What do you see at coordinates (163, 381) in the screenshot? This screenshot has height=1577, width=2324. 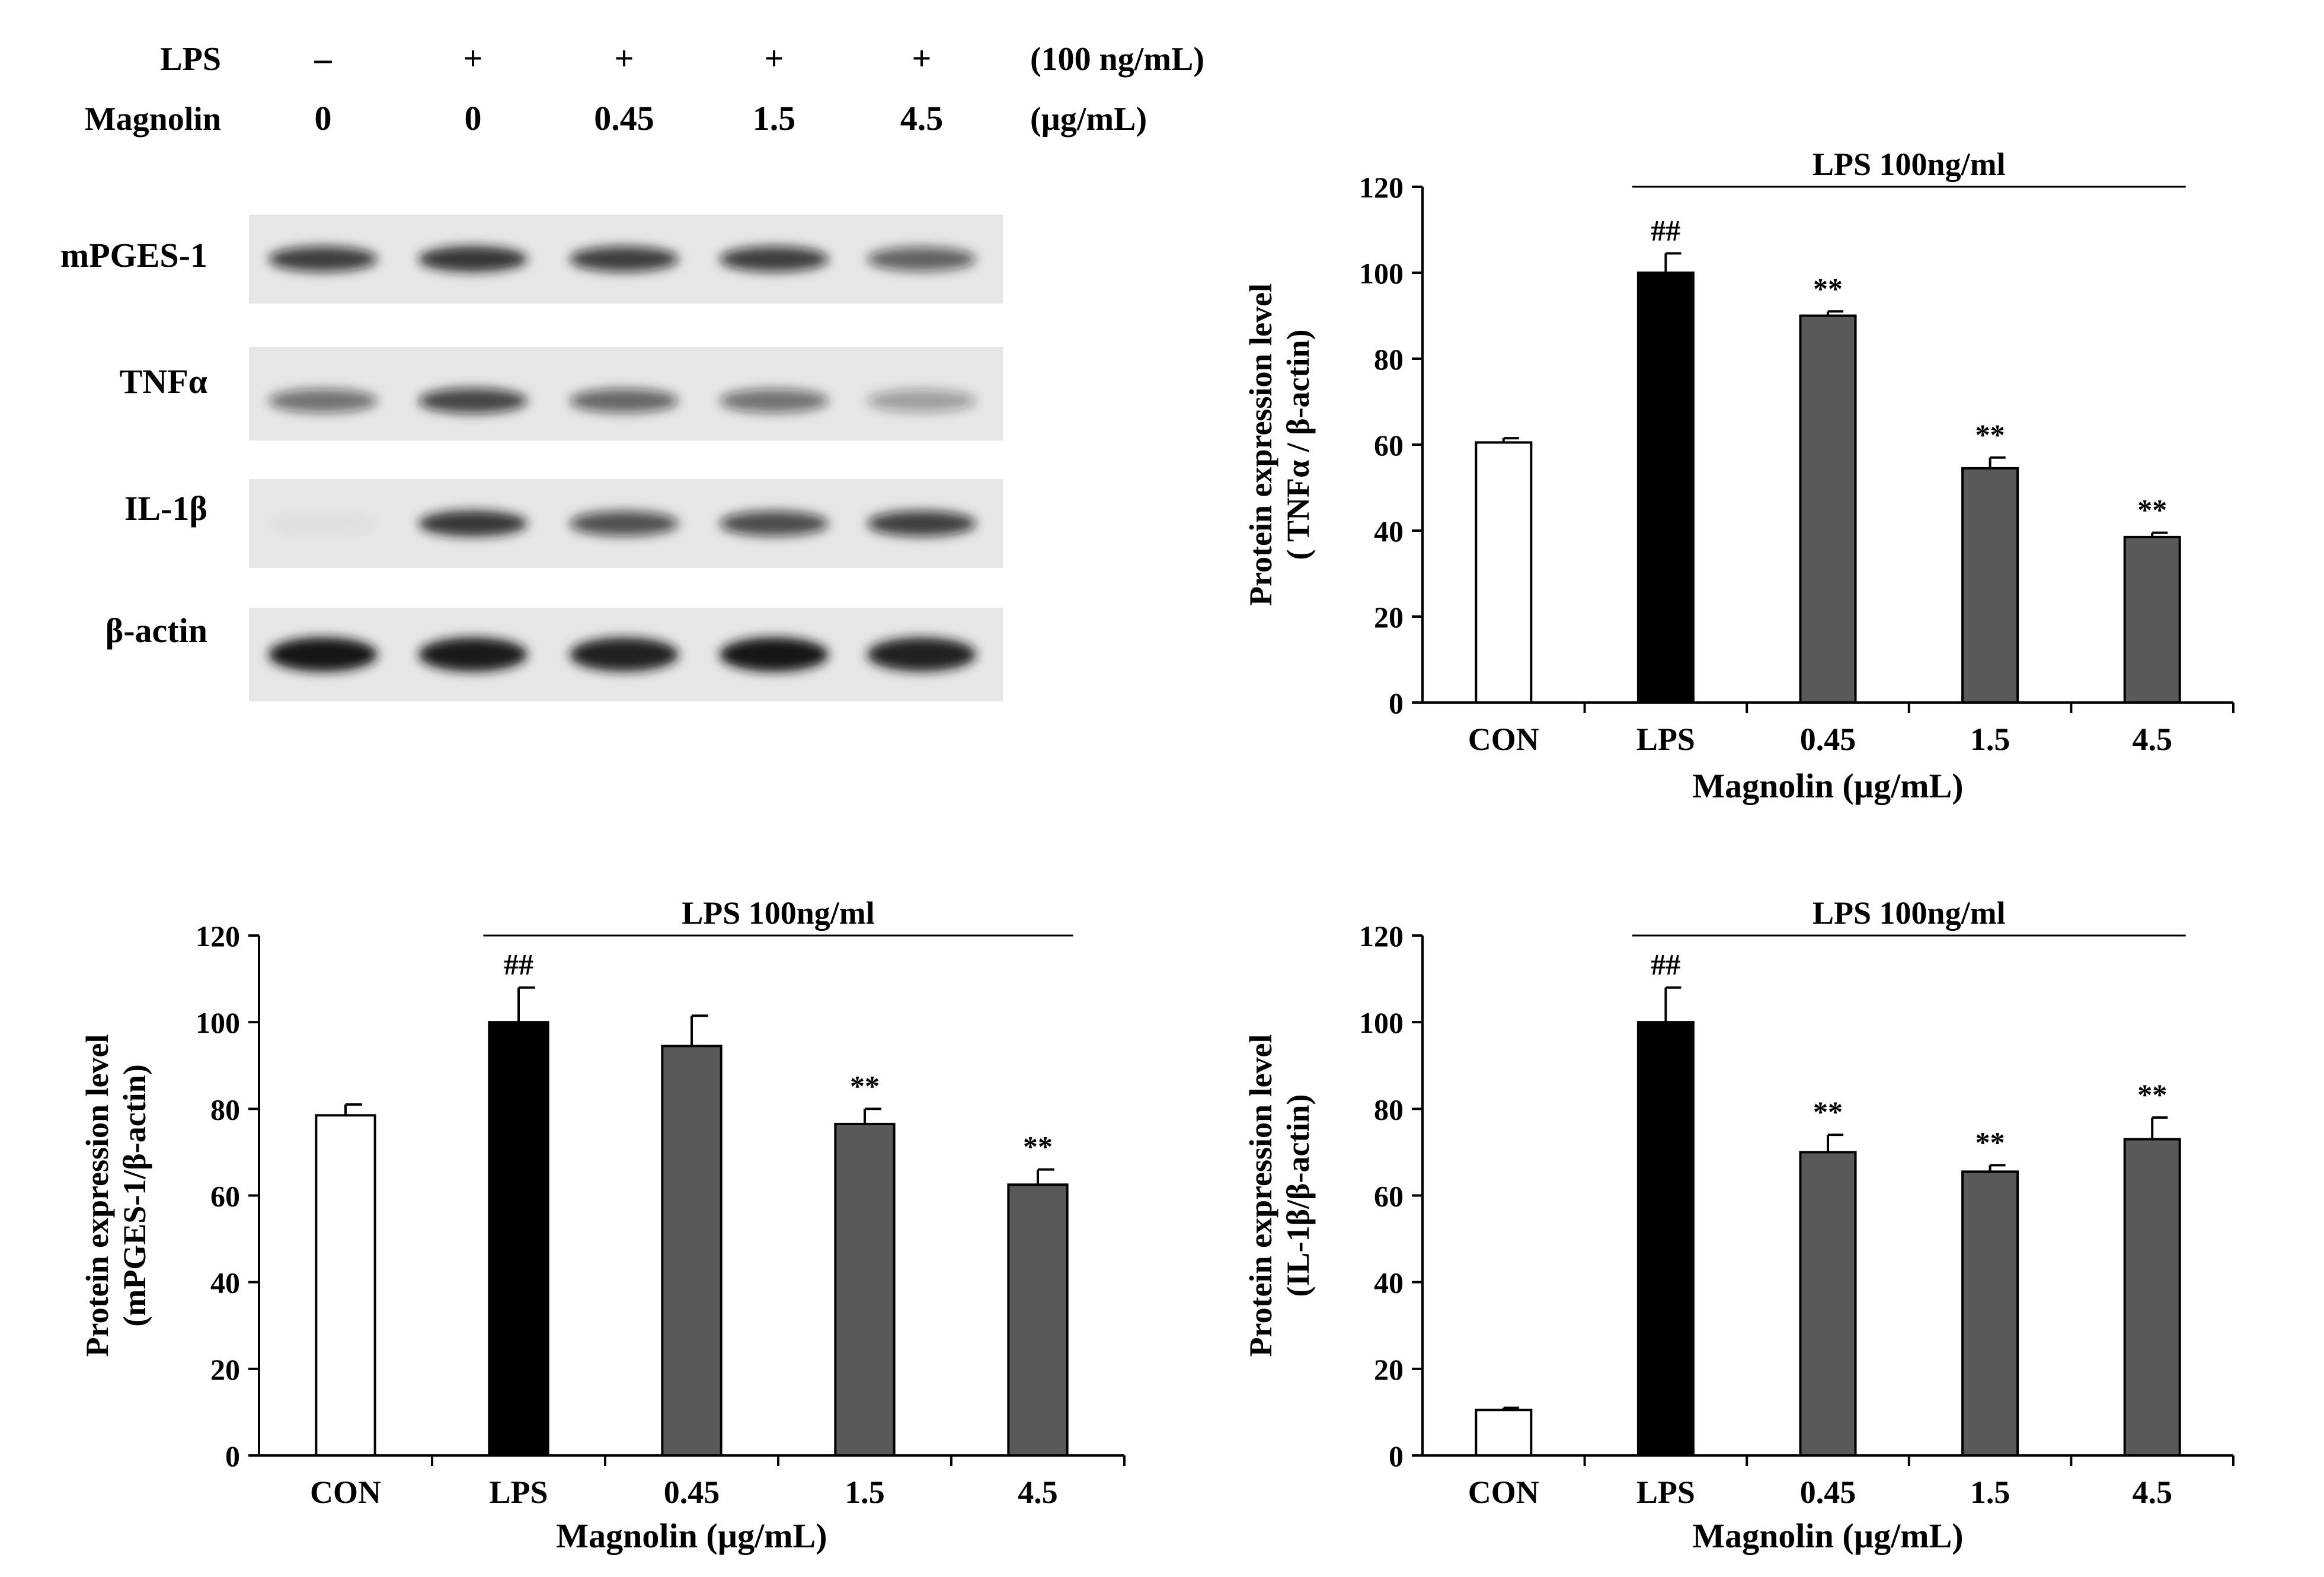 I see `blot-row-label: TNFα` at bounding box center [163, 381].